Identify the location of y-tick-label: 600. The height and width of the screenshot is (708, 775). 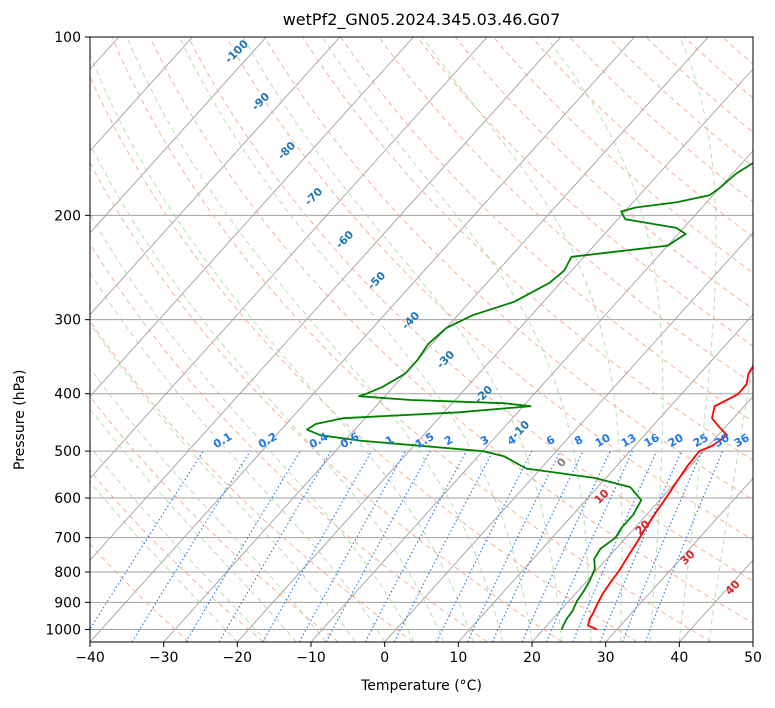
(67, 499).